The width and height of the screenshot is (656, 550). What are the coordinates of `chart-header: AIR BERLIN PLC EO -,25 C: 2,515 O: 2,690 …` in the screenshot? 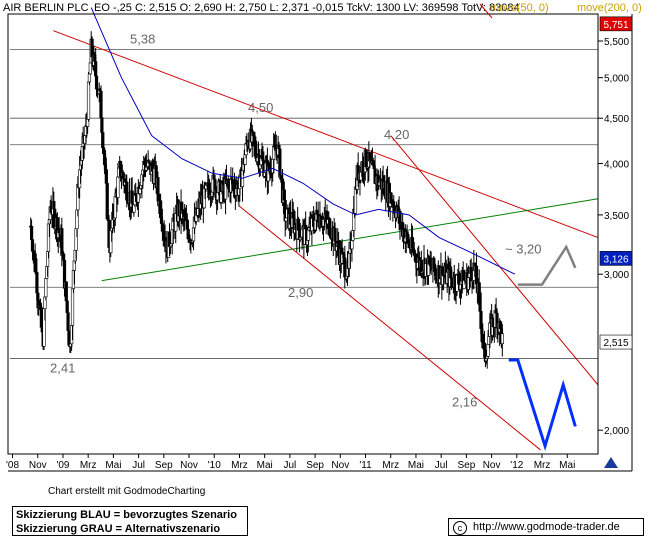 It's located at (322, 10).